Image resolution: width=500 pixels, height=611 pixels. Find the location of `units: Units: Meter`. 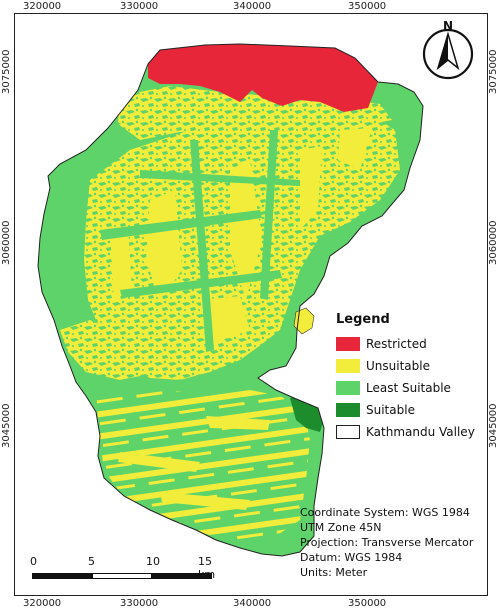

units: Units: Meter is located at coordinates (334, 572).